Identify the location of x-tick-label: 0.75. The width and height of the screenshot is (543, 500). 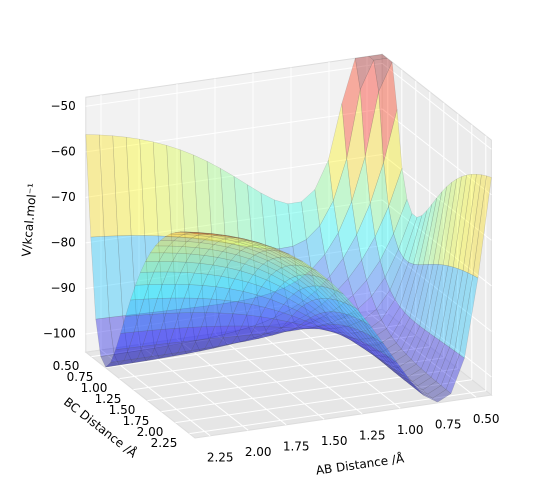
(448, 424).